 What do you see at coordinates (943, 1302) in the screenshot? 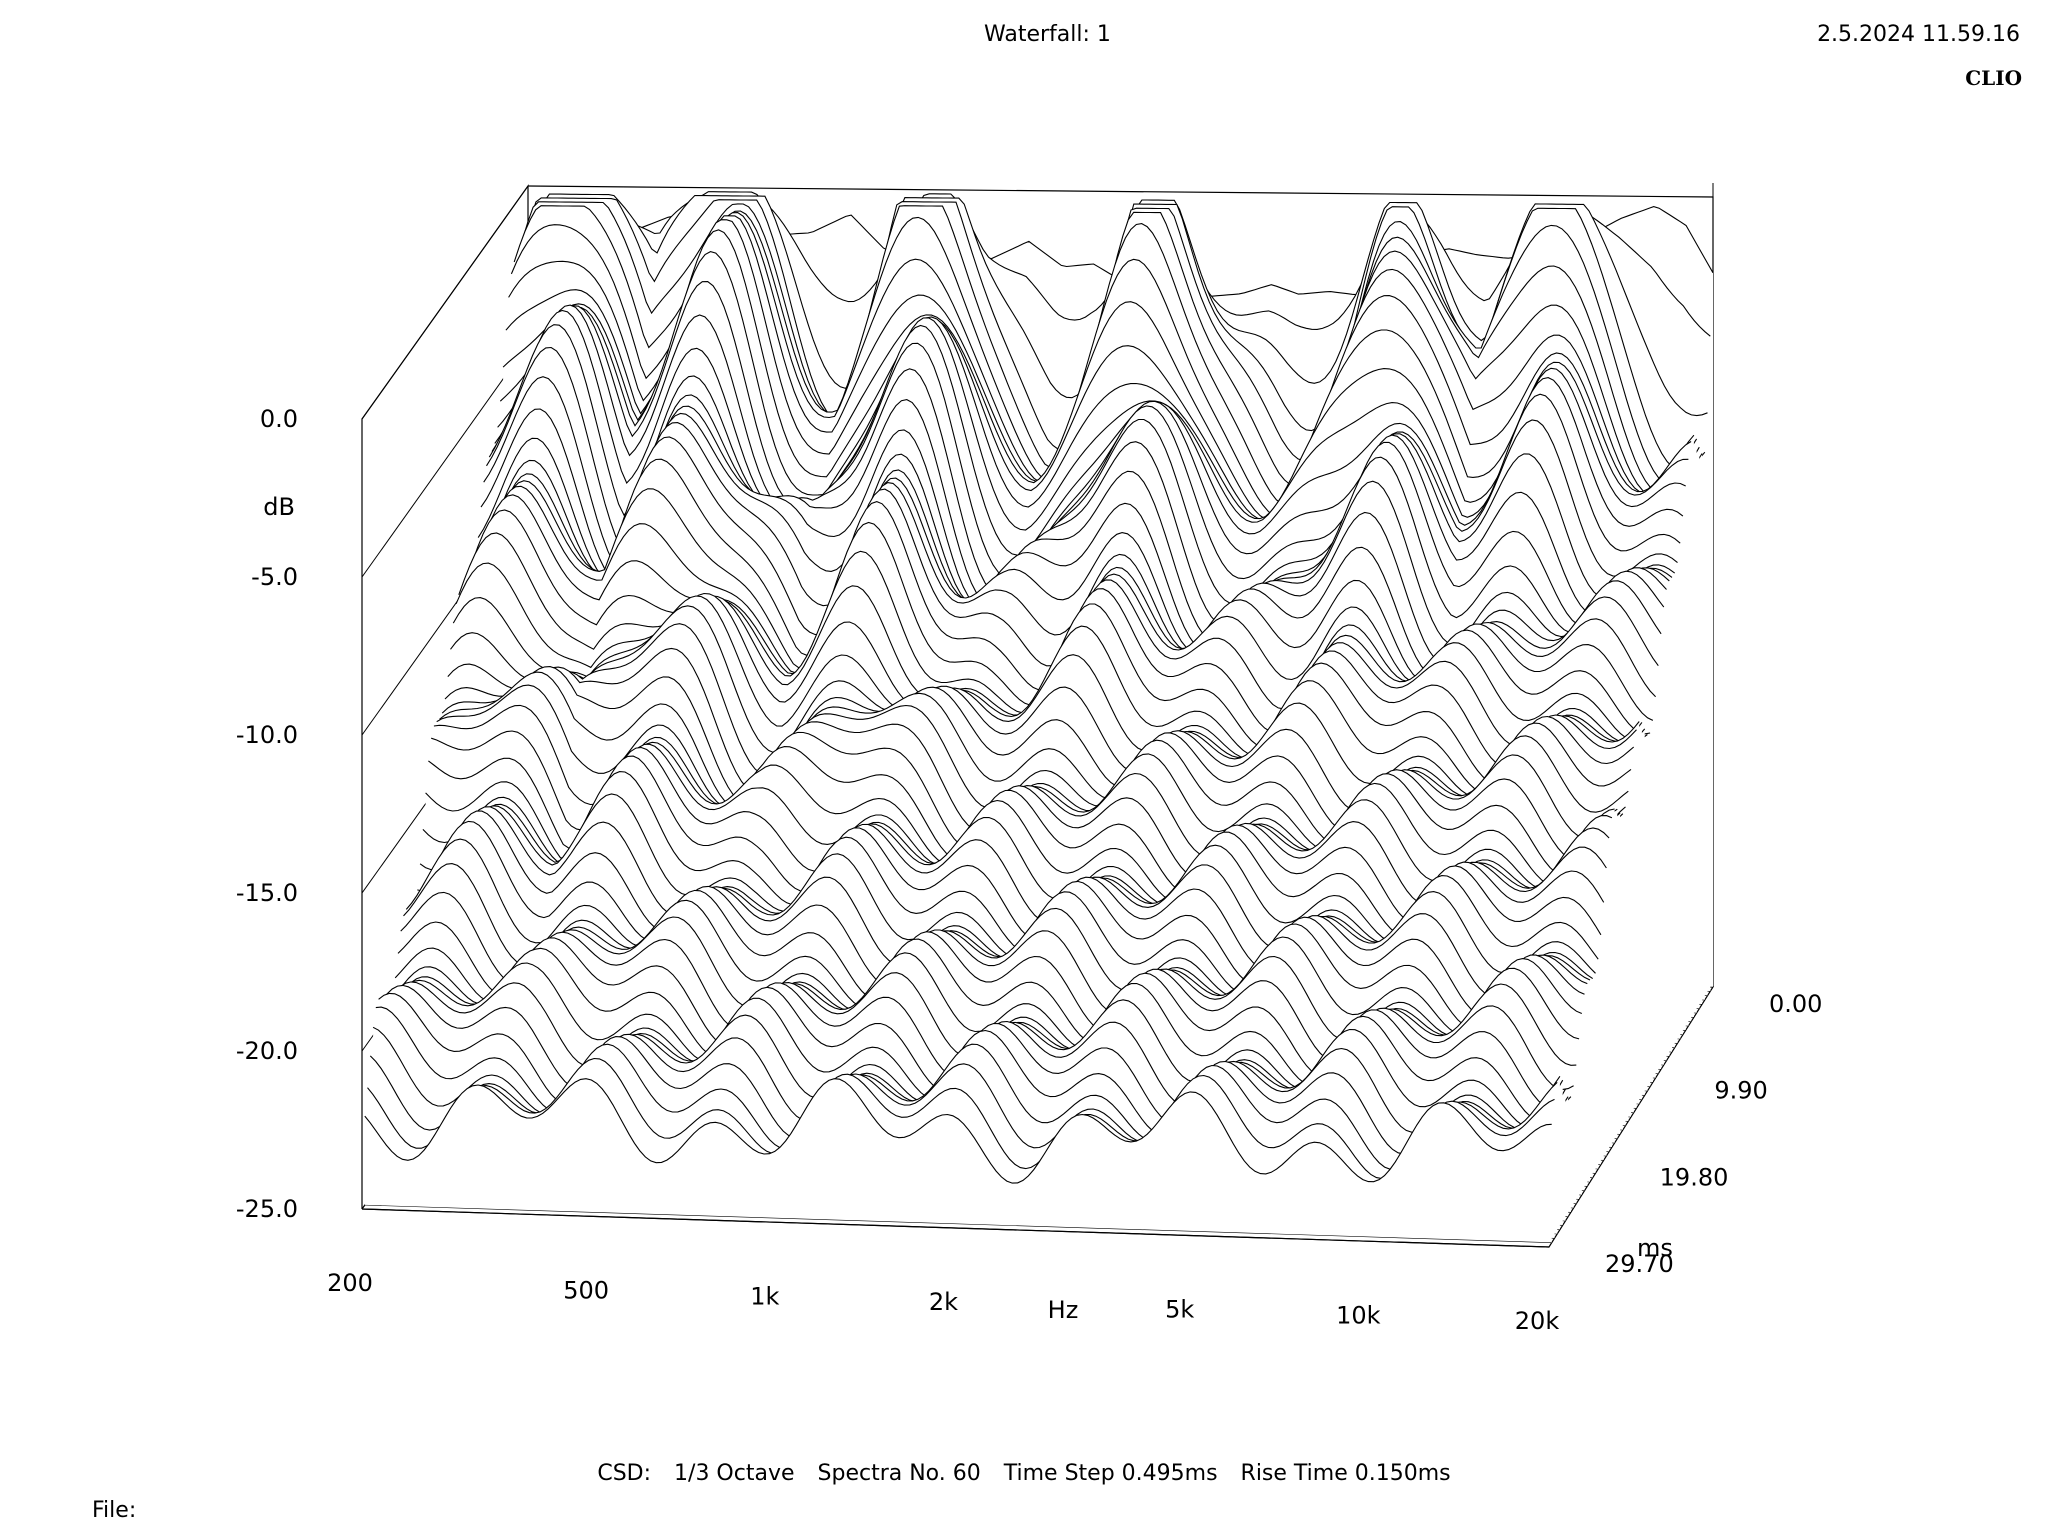
I see `x-tick-label: 2k` at bounding box center [943, 1302].